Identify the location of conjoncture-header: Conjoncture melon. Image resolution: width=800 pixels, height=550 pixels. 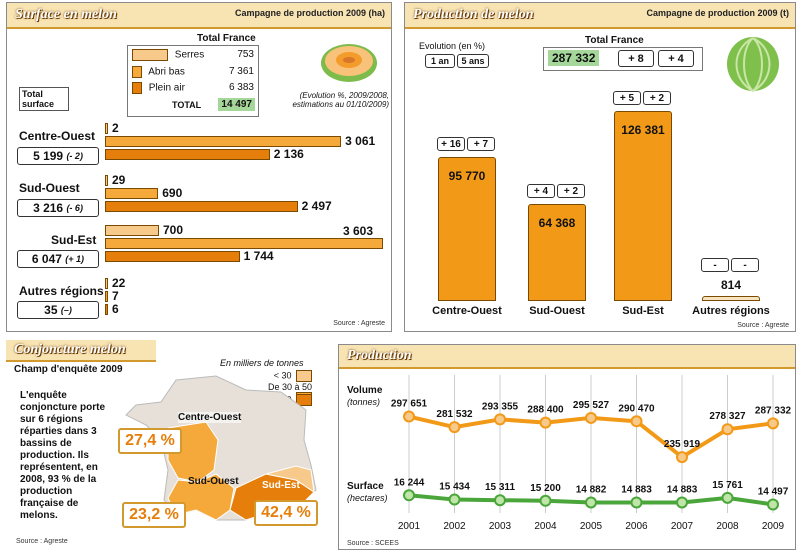
(81, 351).